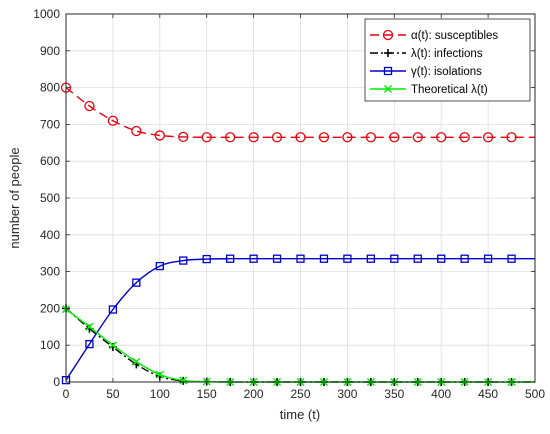 This screenshot has height=434, width=550. What do you see at coordinates (207, 394) in the screenshot?
I see `x-tick-label: 150` at bounding box center [207, 394].